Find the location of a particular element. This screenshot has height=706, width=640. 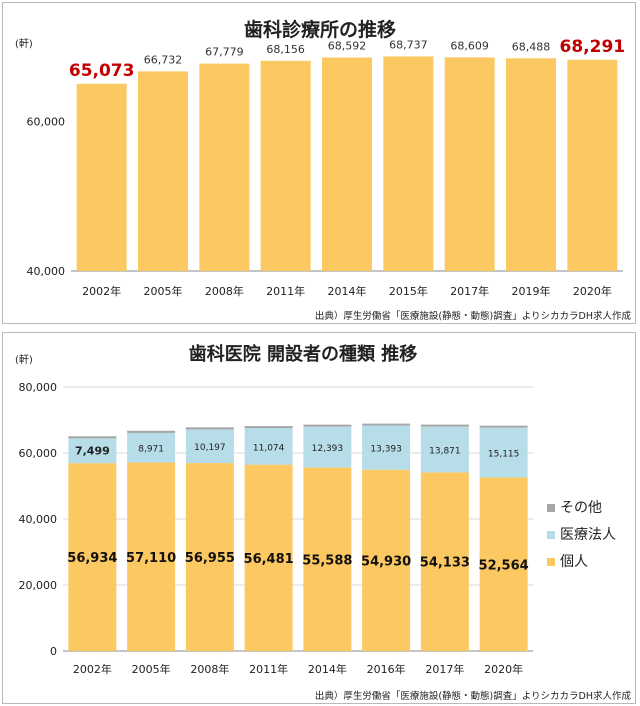

chart2-data-label-medical: 11,074 is located at coordinates (269, 448).